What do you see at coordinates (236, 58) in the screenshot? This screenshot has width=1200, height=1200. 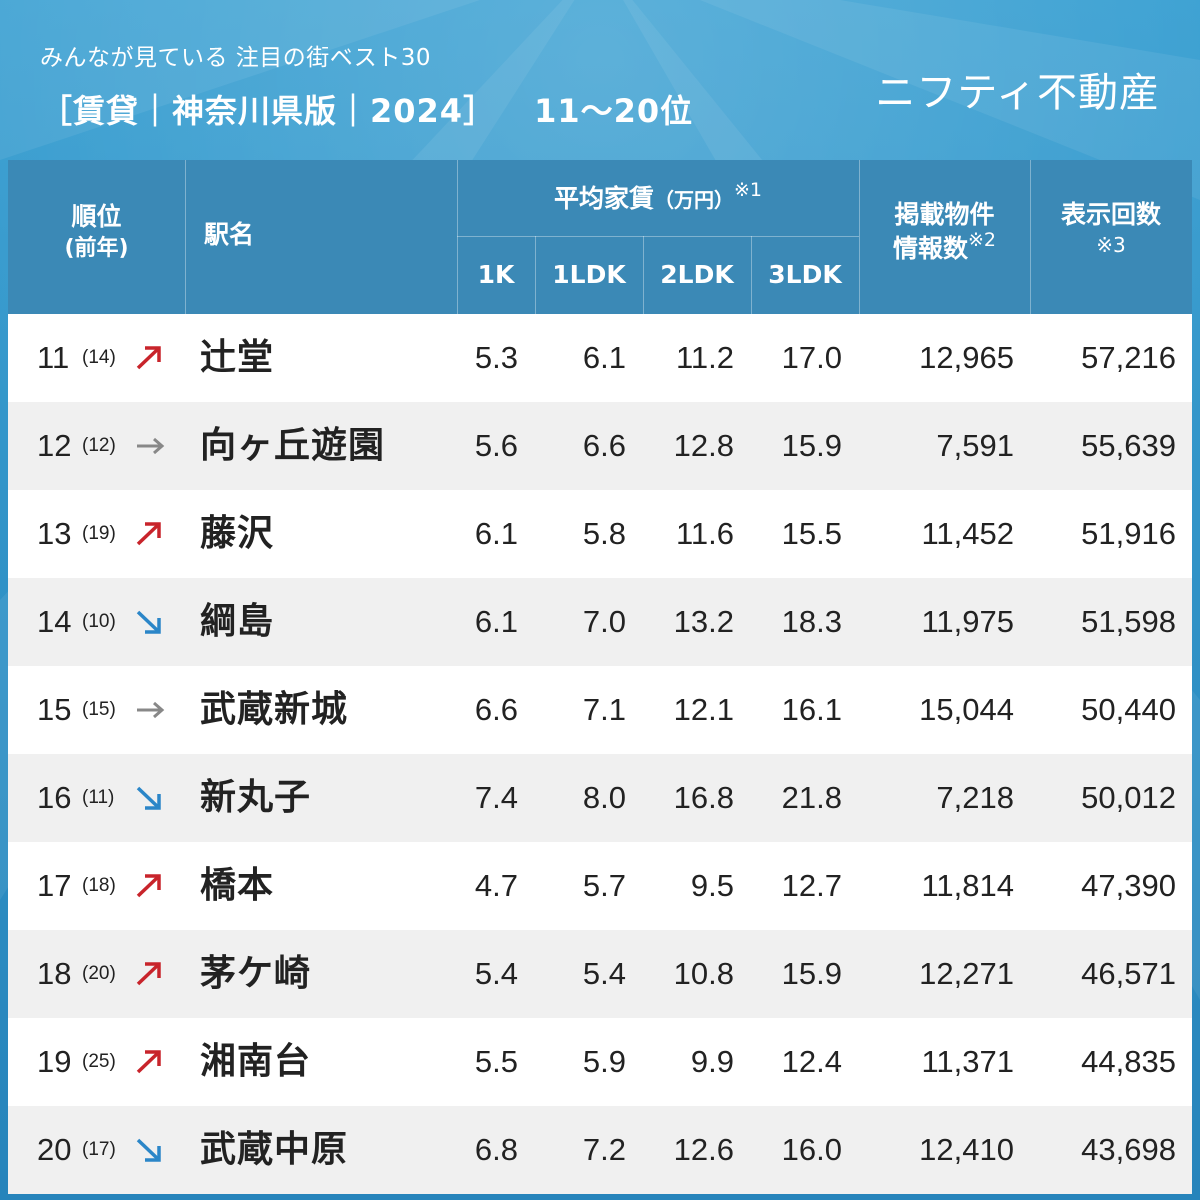 I see `subtitle: みんなが見ている 注目の街ベスト30` at bounding box center [236, 58].